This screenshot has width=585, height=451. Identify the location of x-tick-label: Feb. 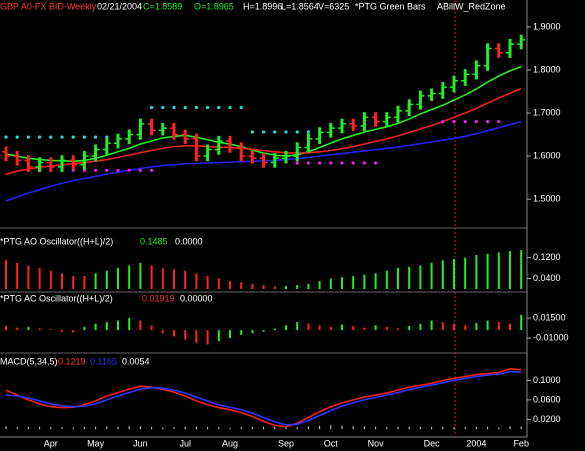
(521, 443).